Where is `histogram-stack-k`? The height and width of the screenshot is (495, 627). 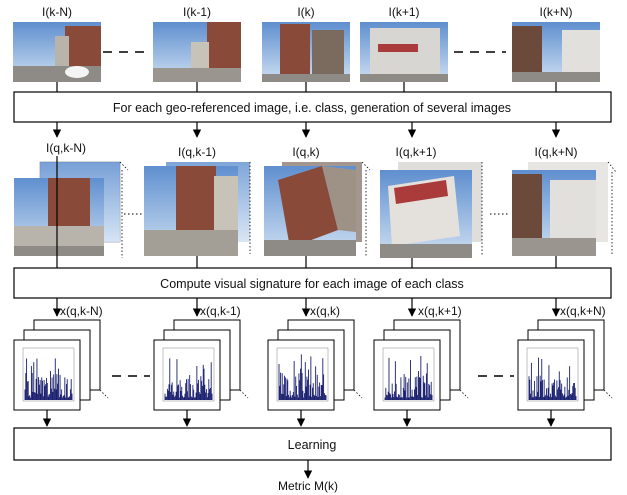 histogram-stack-k is located at coordinates (315, 365).